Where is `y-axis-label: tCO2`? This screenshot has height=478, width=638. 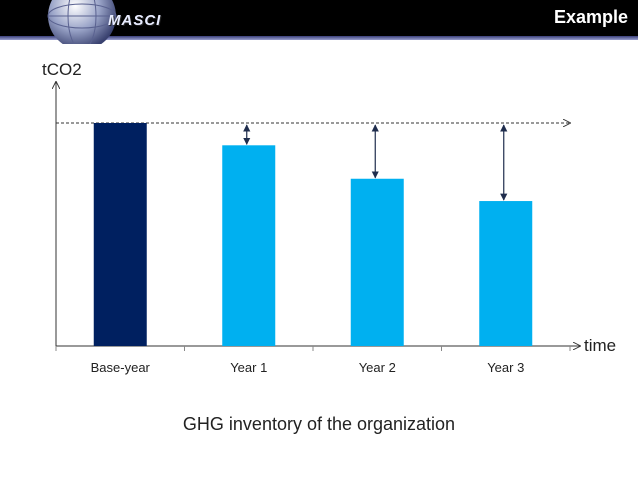
y-axis-label: tCO2 is located at coordinates (62, 69).